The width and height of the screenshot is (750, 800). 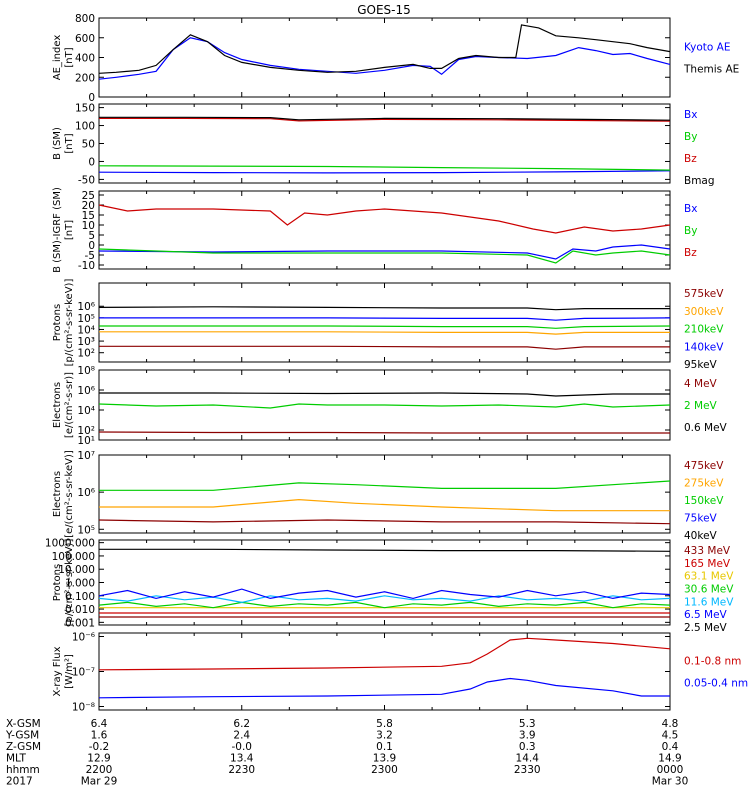 What do you see at coordinates (241, 736) in the screenshot?
I see `footer-value: 2.4` at bounding box center [241, 736].